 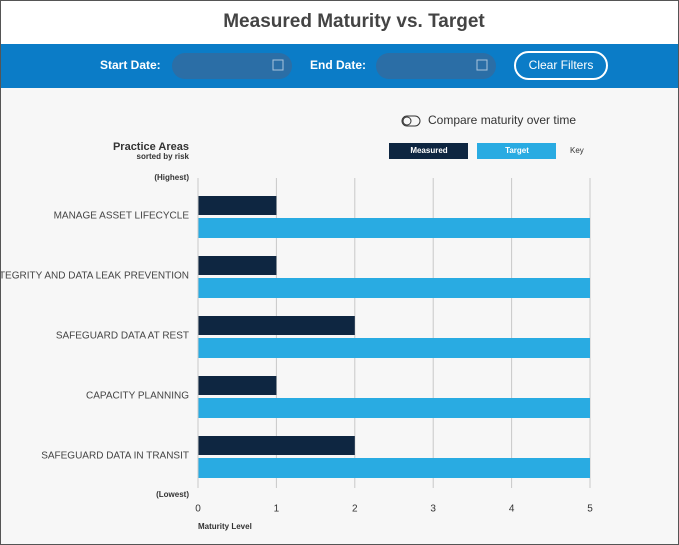 I want to click on page-title: Measured Maturity vs. Target, so click(x=354, y=21).